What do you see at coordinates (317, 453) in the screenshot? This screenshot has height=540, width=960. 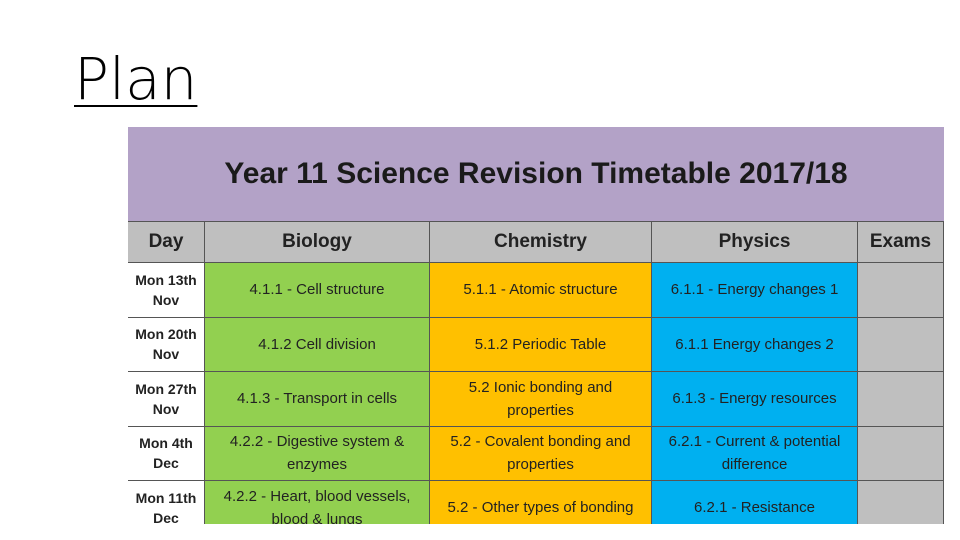 I see `topic-cell: 4.2.2 - Digestive system & enzymes` at bounding box center [317, 453].